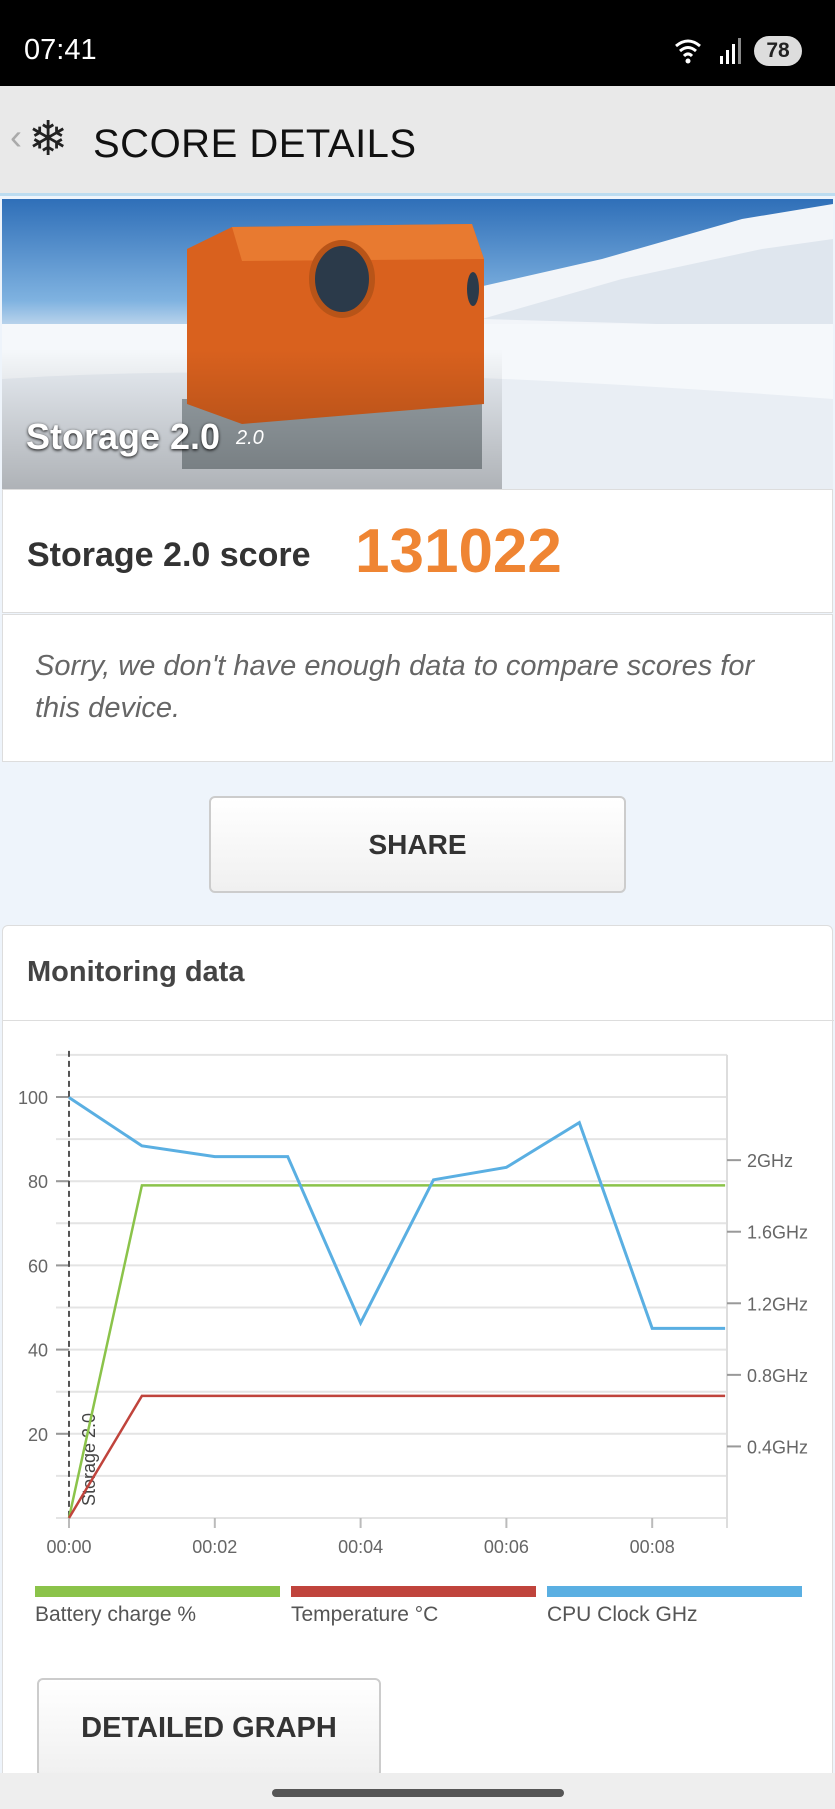 Image resolution: width=835 pixels, height=1809 pixels. Describe the element at coordinates (68, 1547) in the screenshot. I see `x-tick-label: 00:00` at that location.